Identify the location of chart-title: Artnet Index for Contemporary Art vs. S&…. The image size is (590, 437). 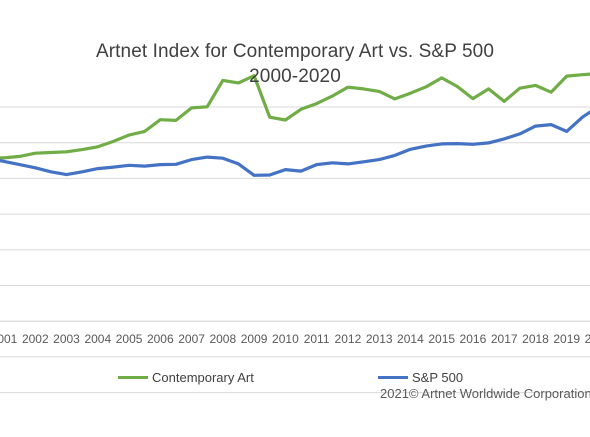
(295, 51).